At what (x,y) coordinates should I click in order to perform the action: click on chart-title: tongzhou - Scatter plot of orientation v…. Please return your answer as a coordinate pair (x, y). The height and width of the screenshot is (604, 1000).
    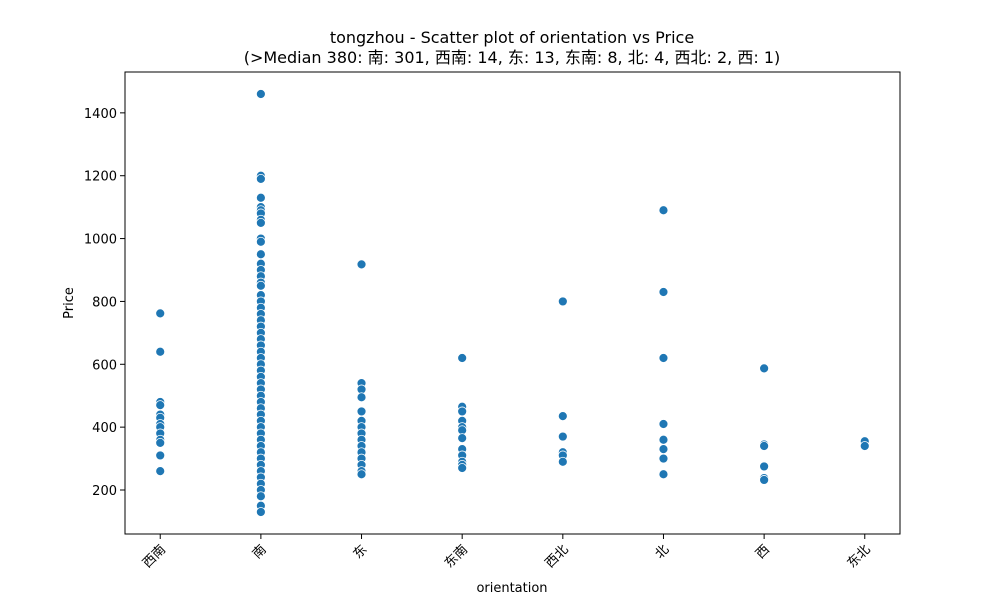
    Looking at the image, I should click on (512, 37).